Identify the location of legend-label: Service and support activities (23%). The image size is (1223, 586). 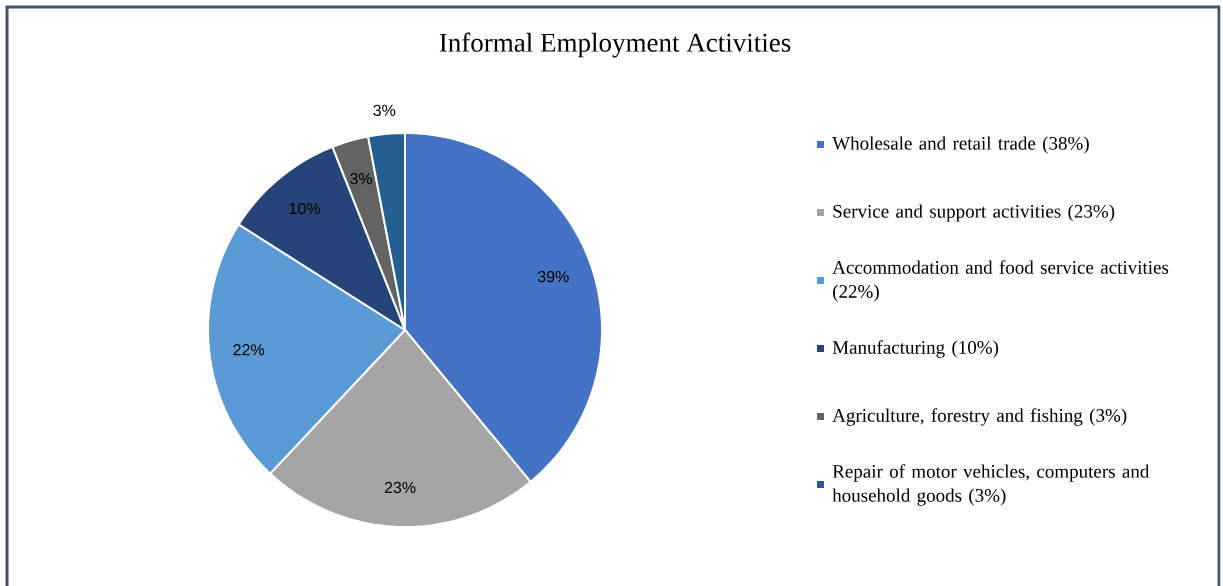
(974, 213).